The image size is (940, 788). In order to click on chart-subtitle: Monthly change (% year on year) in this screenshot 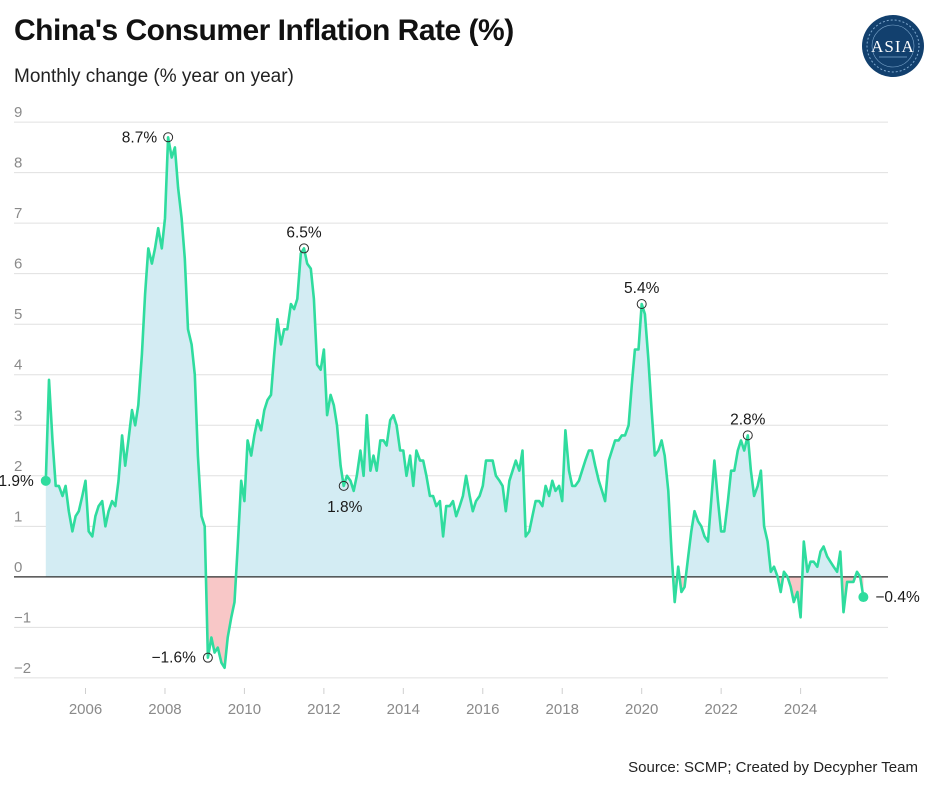, I will do `click(154, 76)`.